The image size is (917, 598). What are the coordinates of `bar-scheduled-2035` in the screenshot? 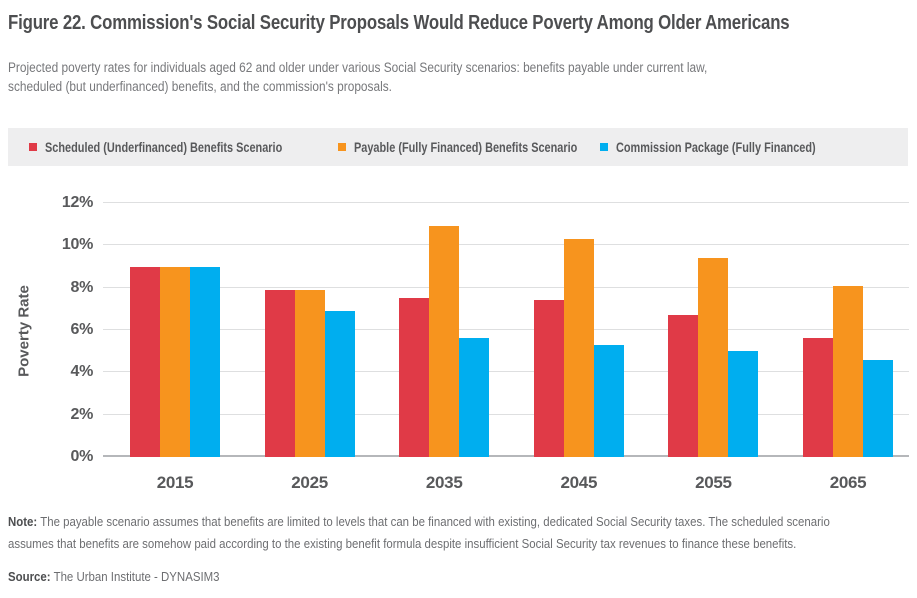 It's located at (414, 377).